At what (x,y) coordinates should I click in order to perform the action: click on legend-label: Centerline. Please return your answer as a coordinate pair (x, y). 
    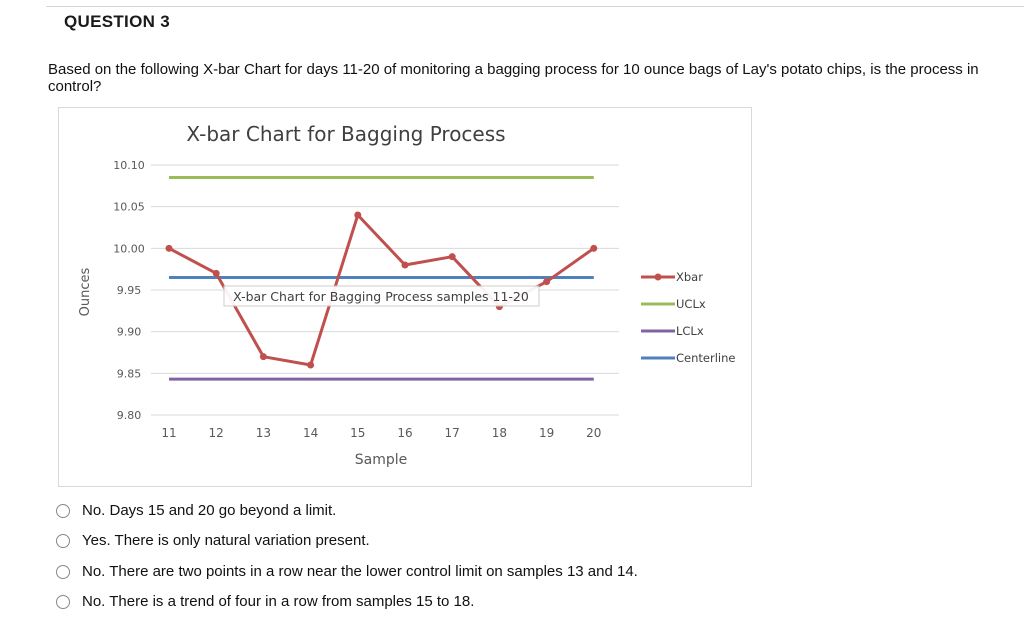
    Looking at the image, I should click on (705, 358).